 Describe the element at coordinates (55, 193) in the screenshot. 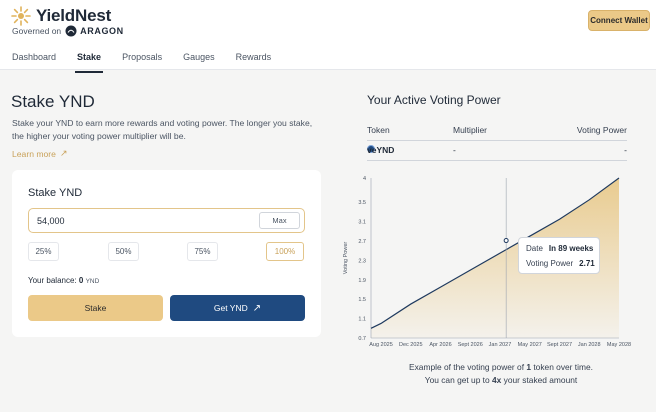

I see `stake-card-title: Stake YND` at that location.